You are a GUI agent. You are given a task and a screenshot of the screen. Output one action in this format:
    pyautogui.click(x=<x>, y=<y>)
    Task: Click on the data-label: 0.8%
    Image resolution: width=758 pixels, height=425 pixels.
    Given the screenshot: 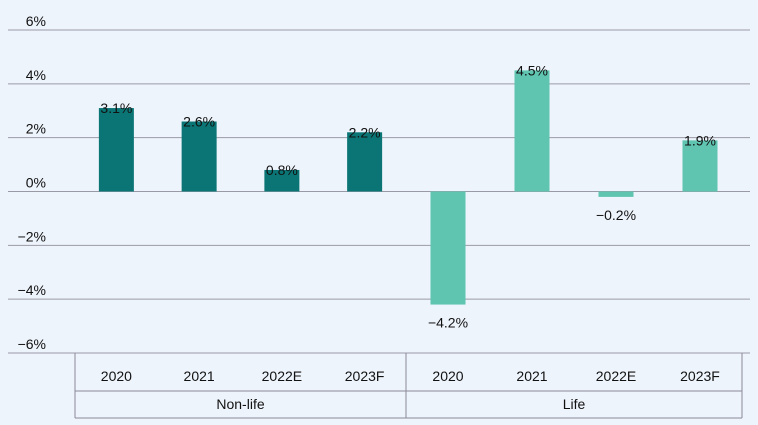 What is the action you would take?
    pyautogui.click(x=282, y=170)
    